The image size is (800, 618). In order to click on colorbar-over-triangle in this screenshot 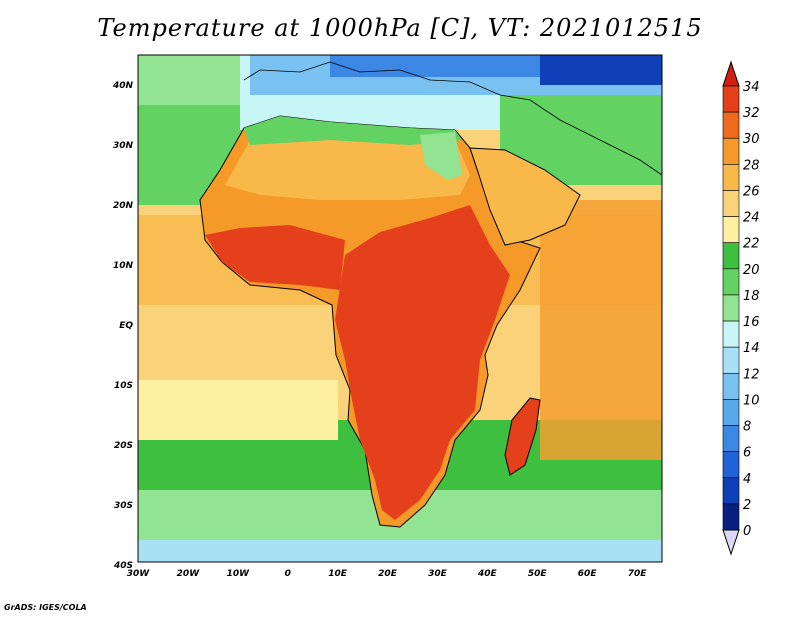, I will do `click(731, 73)`.